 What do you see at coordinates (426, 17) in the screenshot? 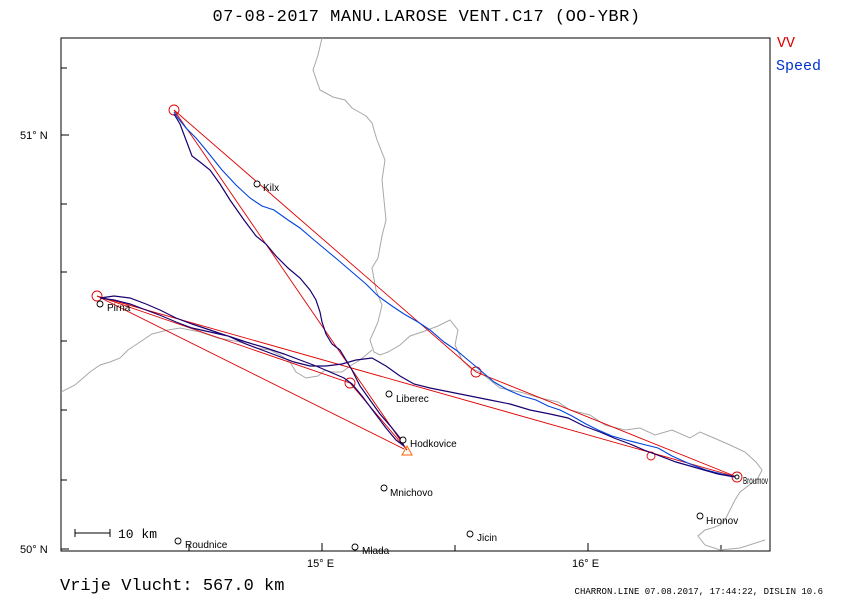
I see `map-title: 07-08-2017 MANU.LAROSE VENT.C17 (OO-YBR)` at bounding box center [426, 17].